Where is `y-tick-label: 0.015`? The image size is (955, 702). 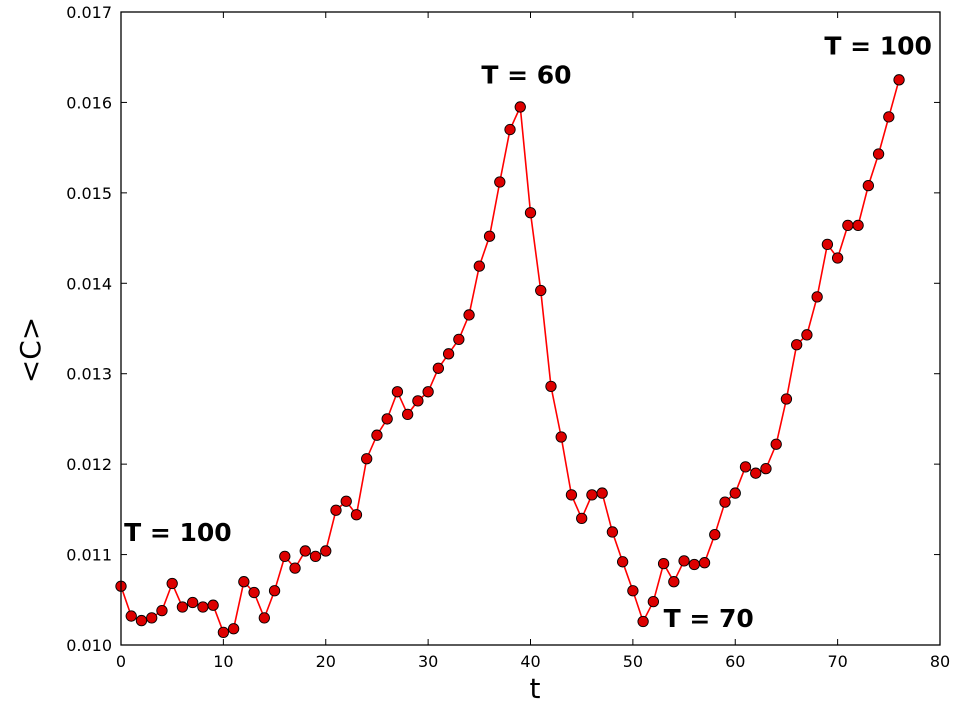
y-tick-label: 0.015 is located at coordinates (89, 193).